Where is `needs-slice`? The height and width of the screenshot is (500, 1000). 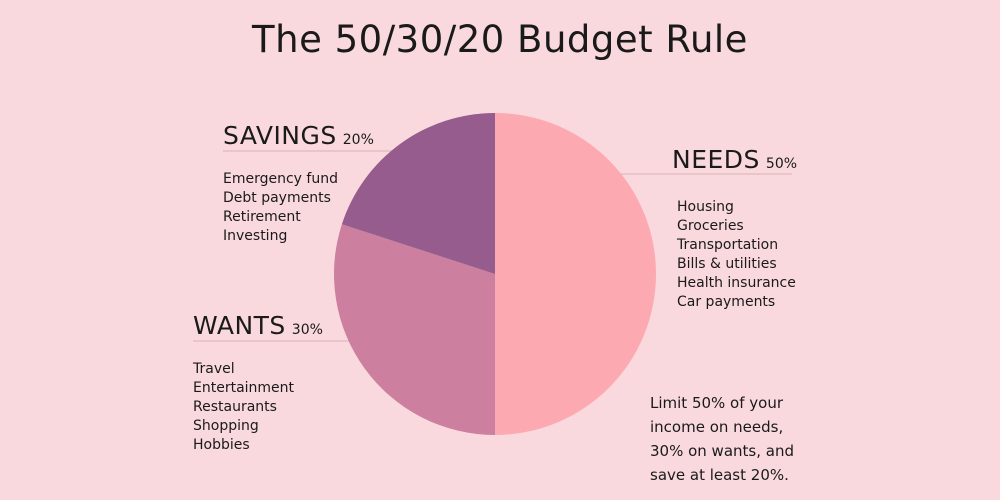 needs-slice is located at coordinates (575, 274).